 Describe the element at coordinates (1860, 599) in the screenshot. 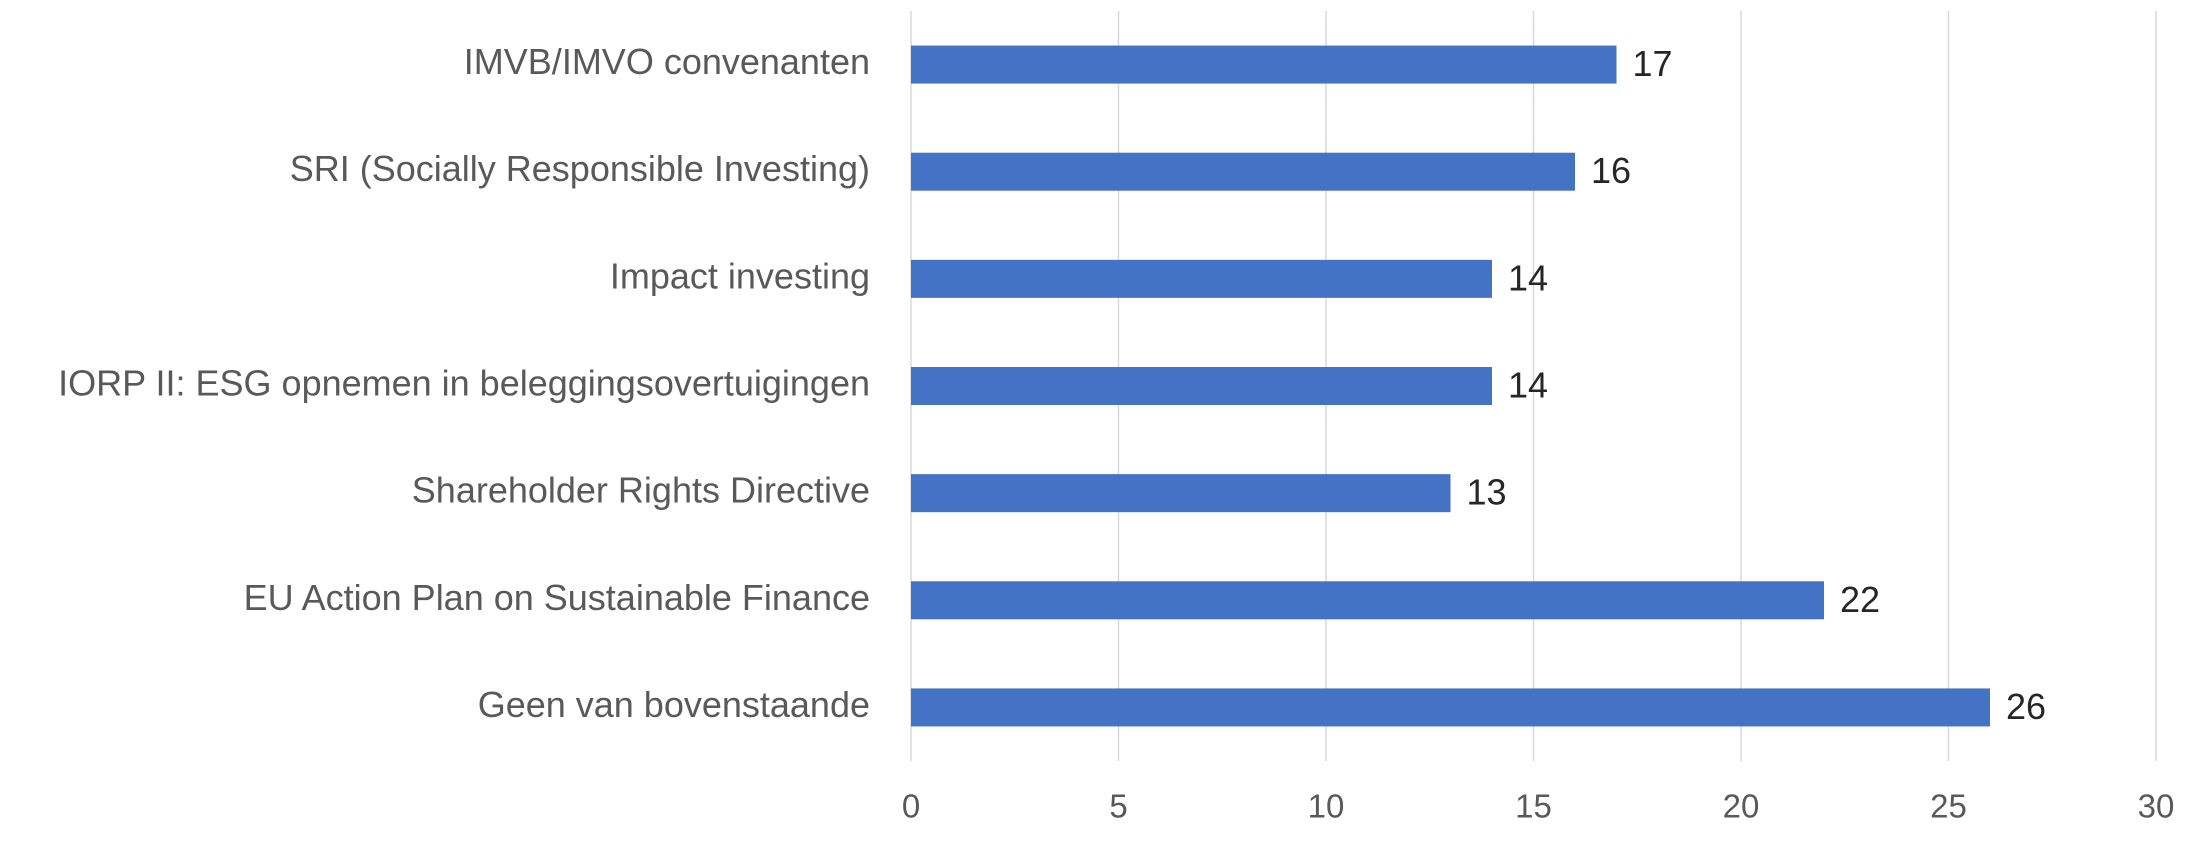

I see `value-label: 22` at that location.